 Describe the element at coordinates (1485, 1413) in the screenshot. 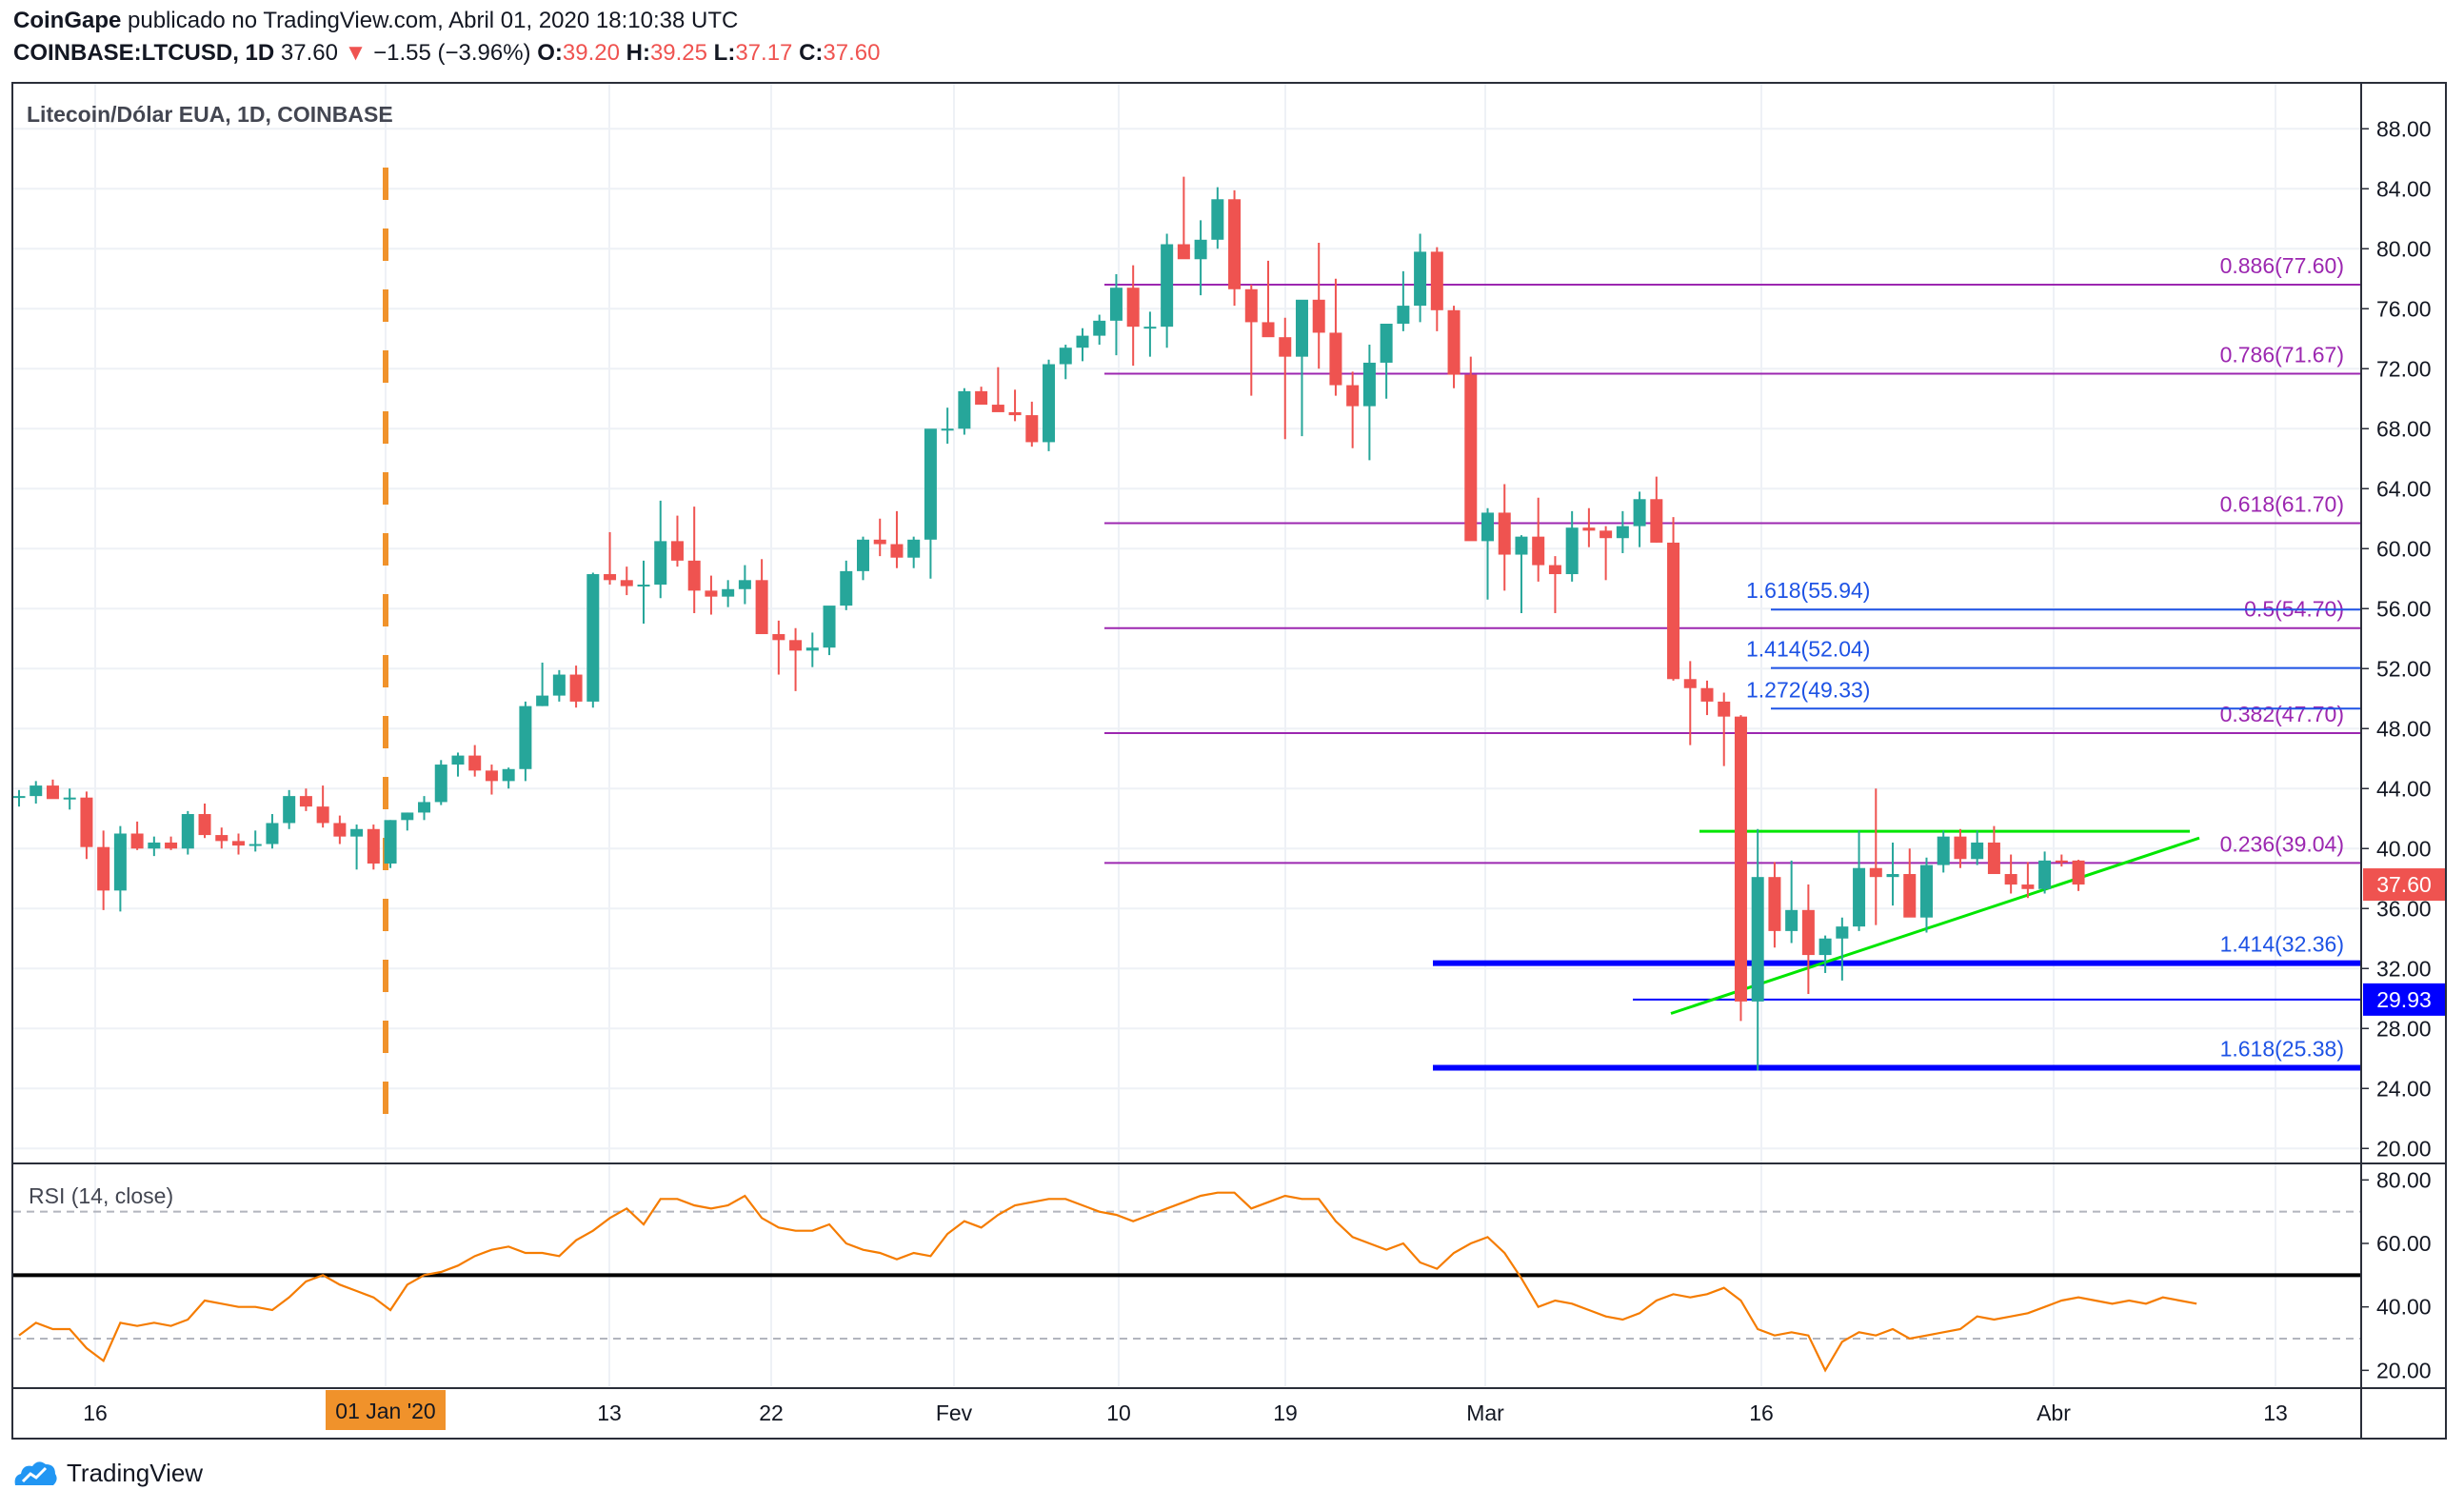

I see `time-tick-label: Mar` at that location.